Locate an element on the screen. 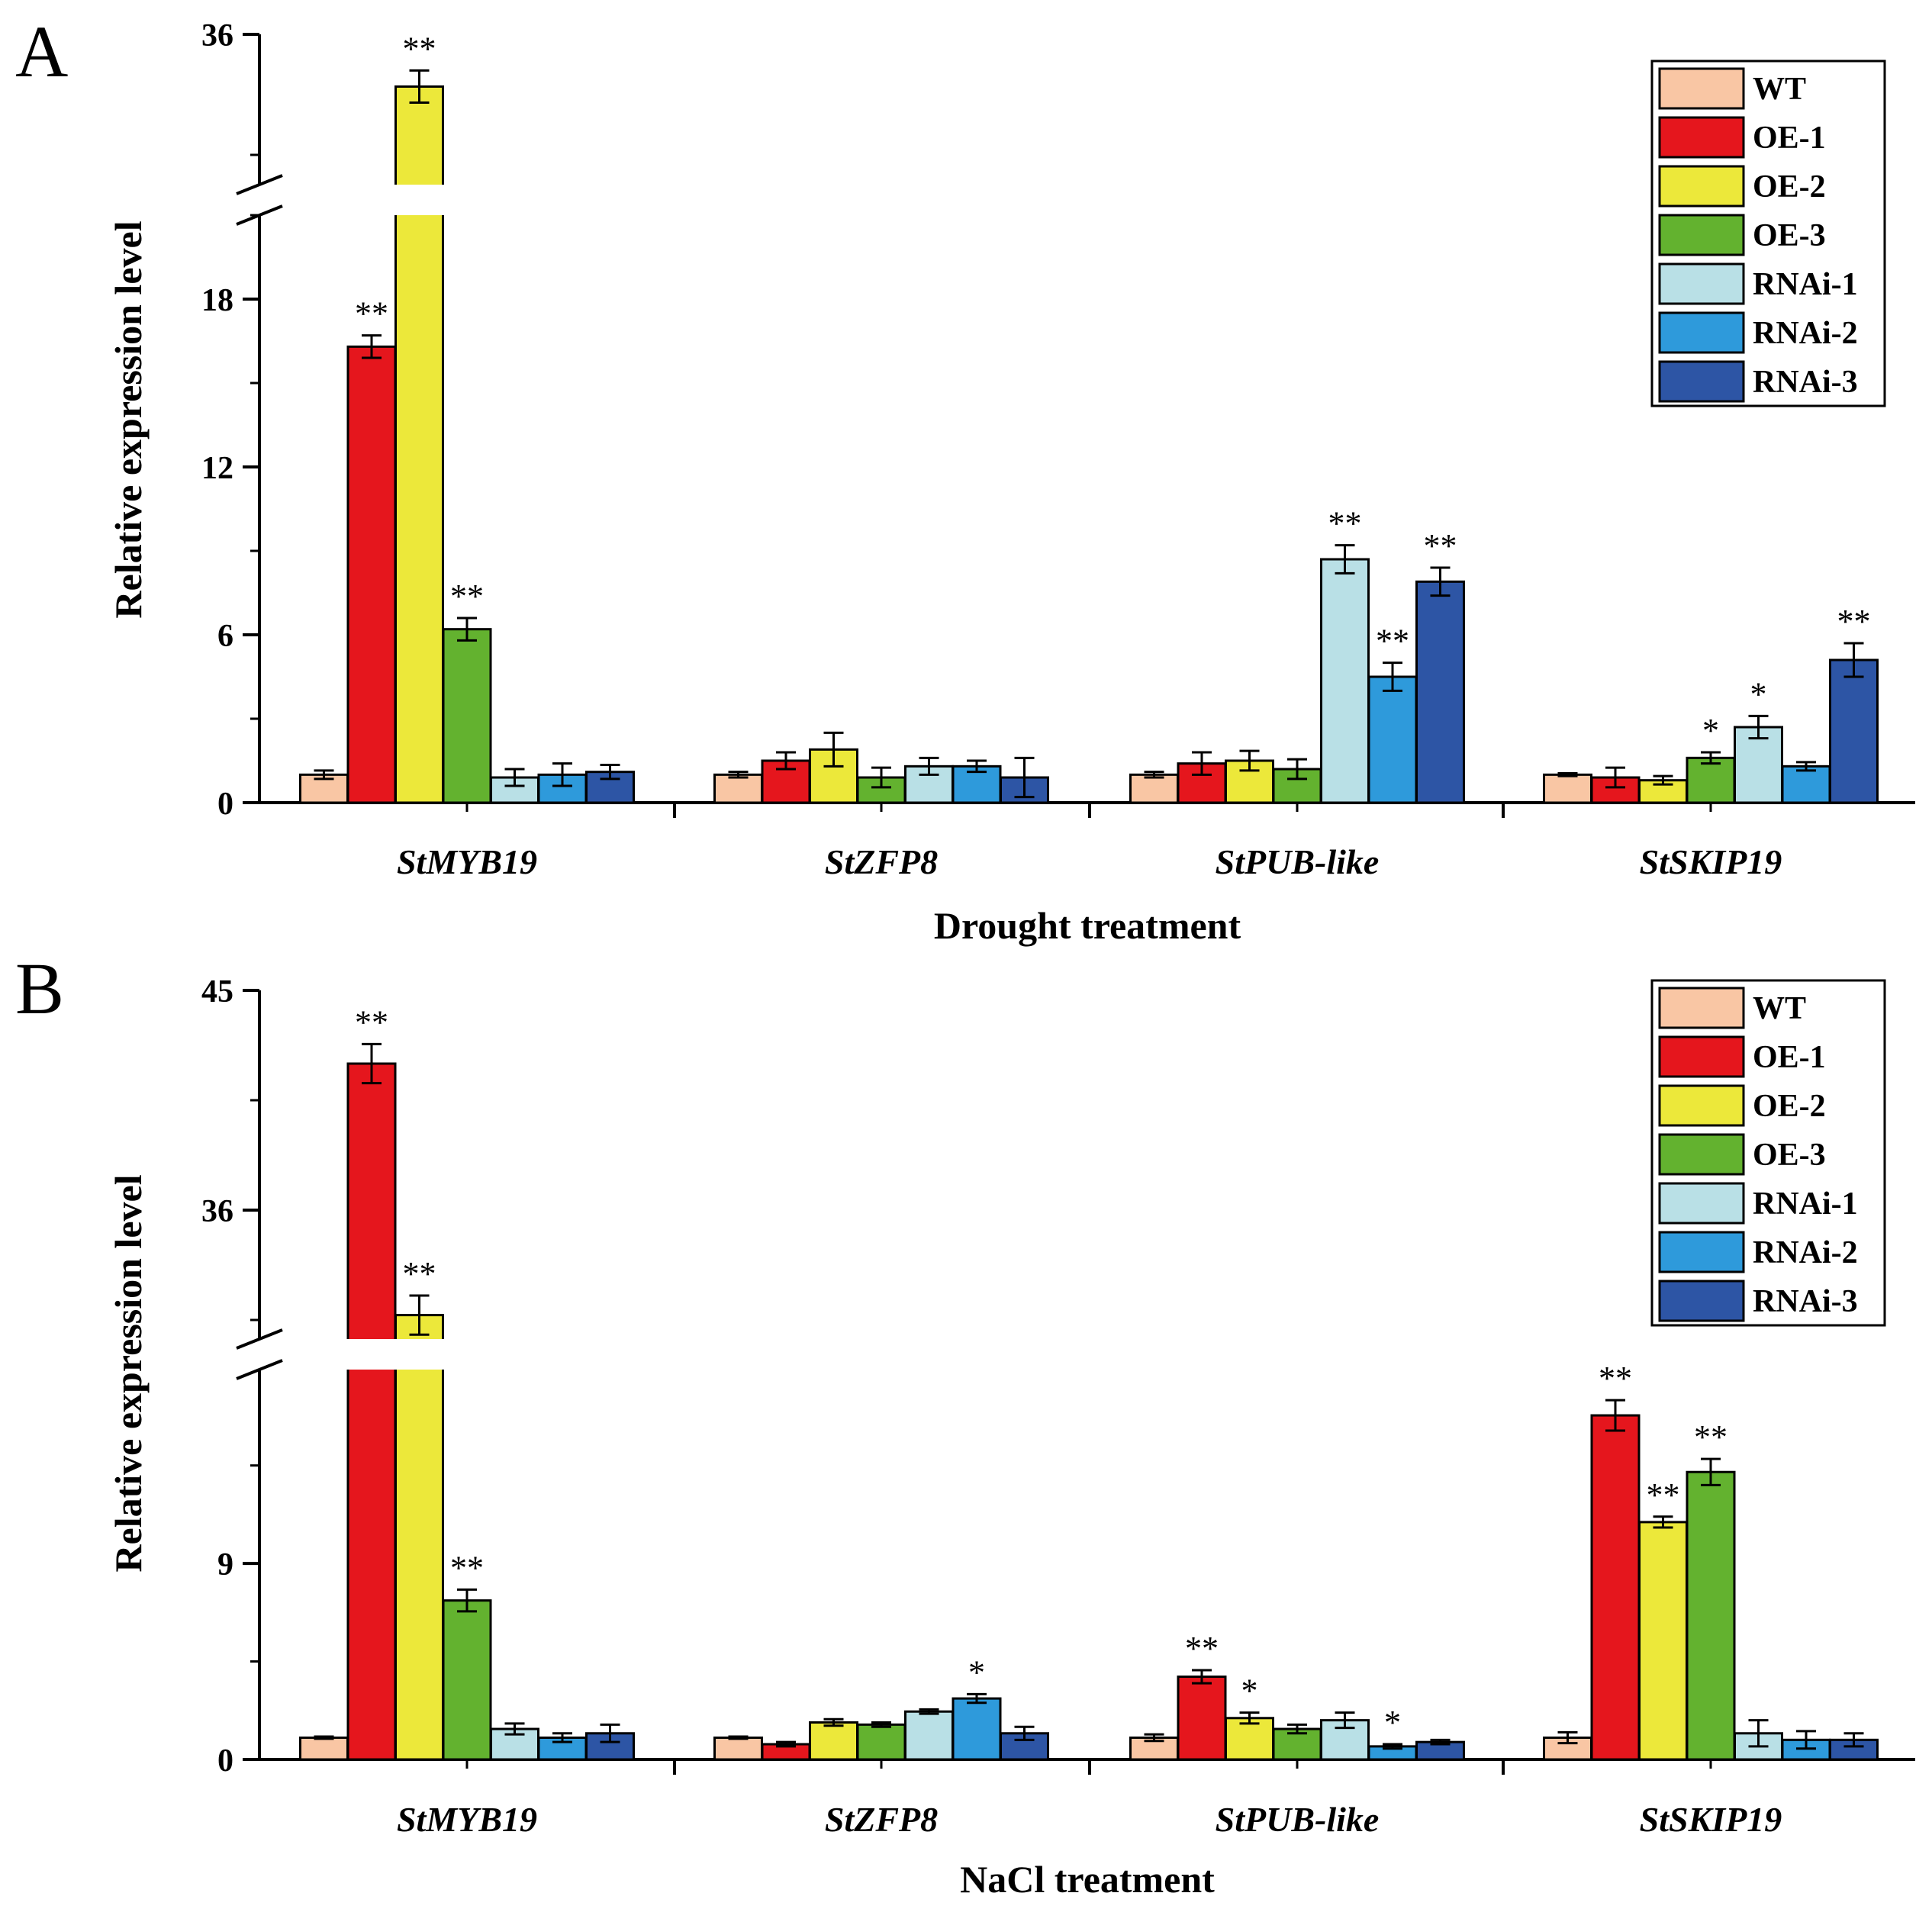  y-tick-label: 9 is located at coordinates (225, 1564).